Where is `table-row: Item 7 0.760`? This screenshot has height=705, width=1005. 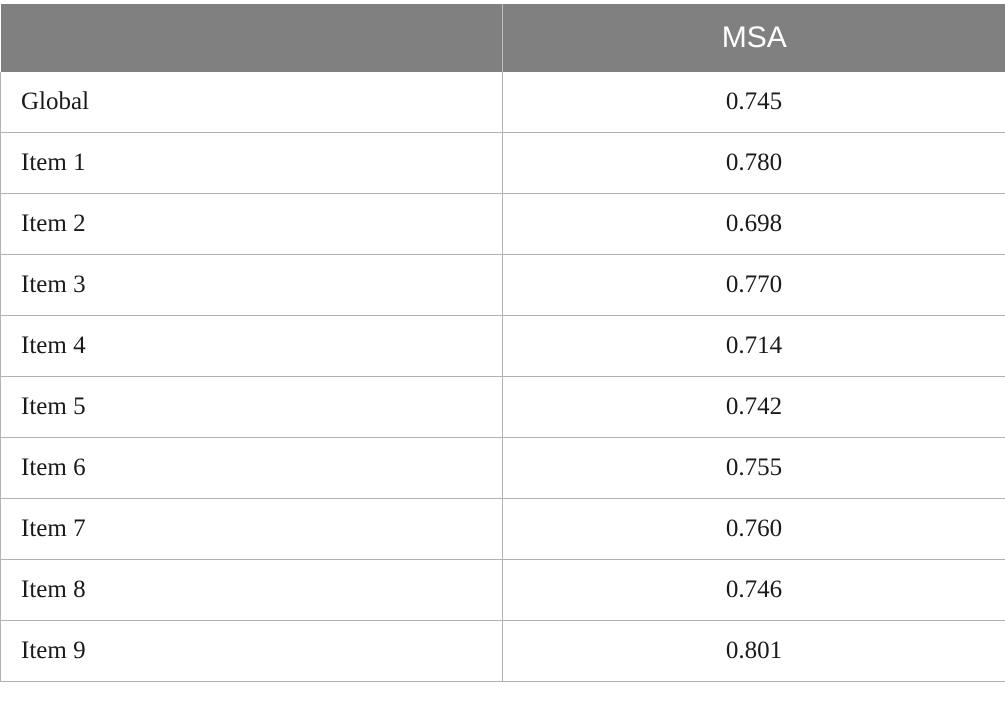 table-row: Item 7 0.760 is located at coordinates (502, 529).